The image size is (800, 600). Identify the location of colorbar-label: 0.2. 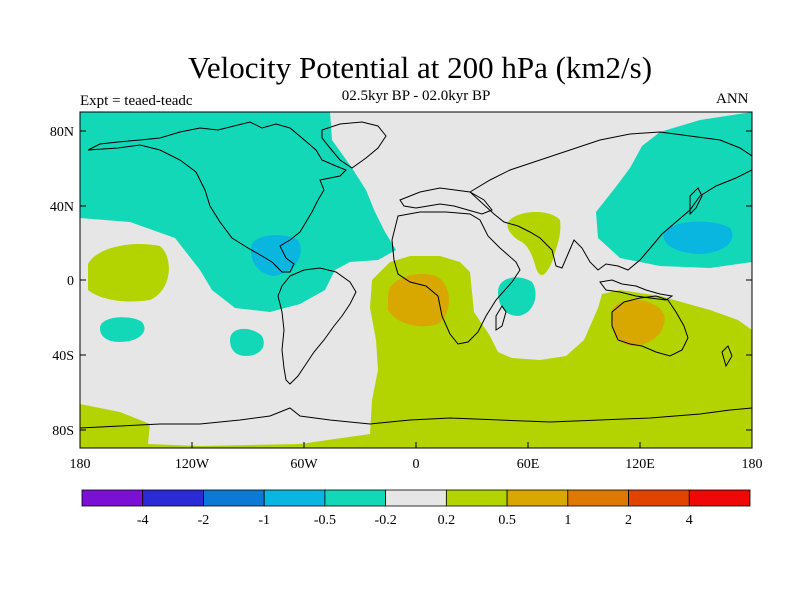
(447, 520).